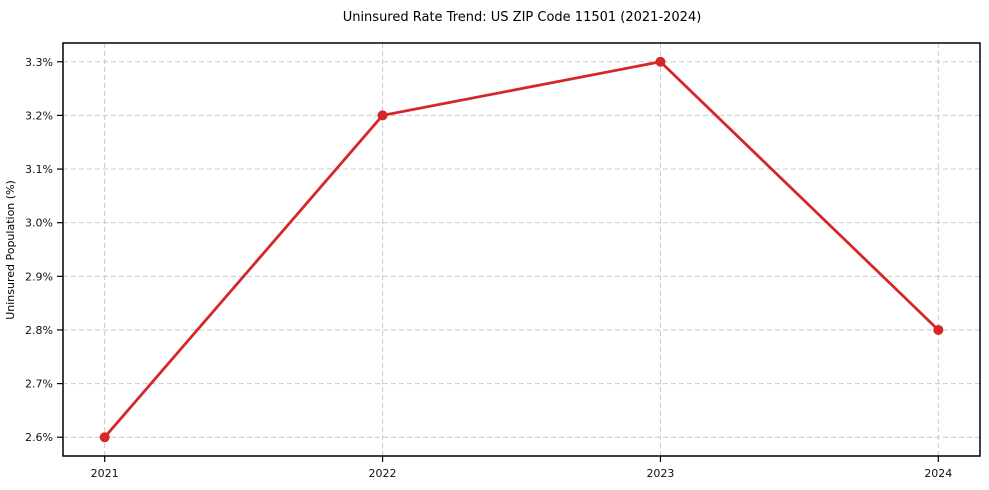 The width and height of the screenshot is (989, 490). Describe the element at coordinates (39, 62) in the screenshot. I see `y-tick-label: 3.3%` at that location.